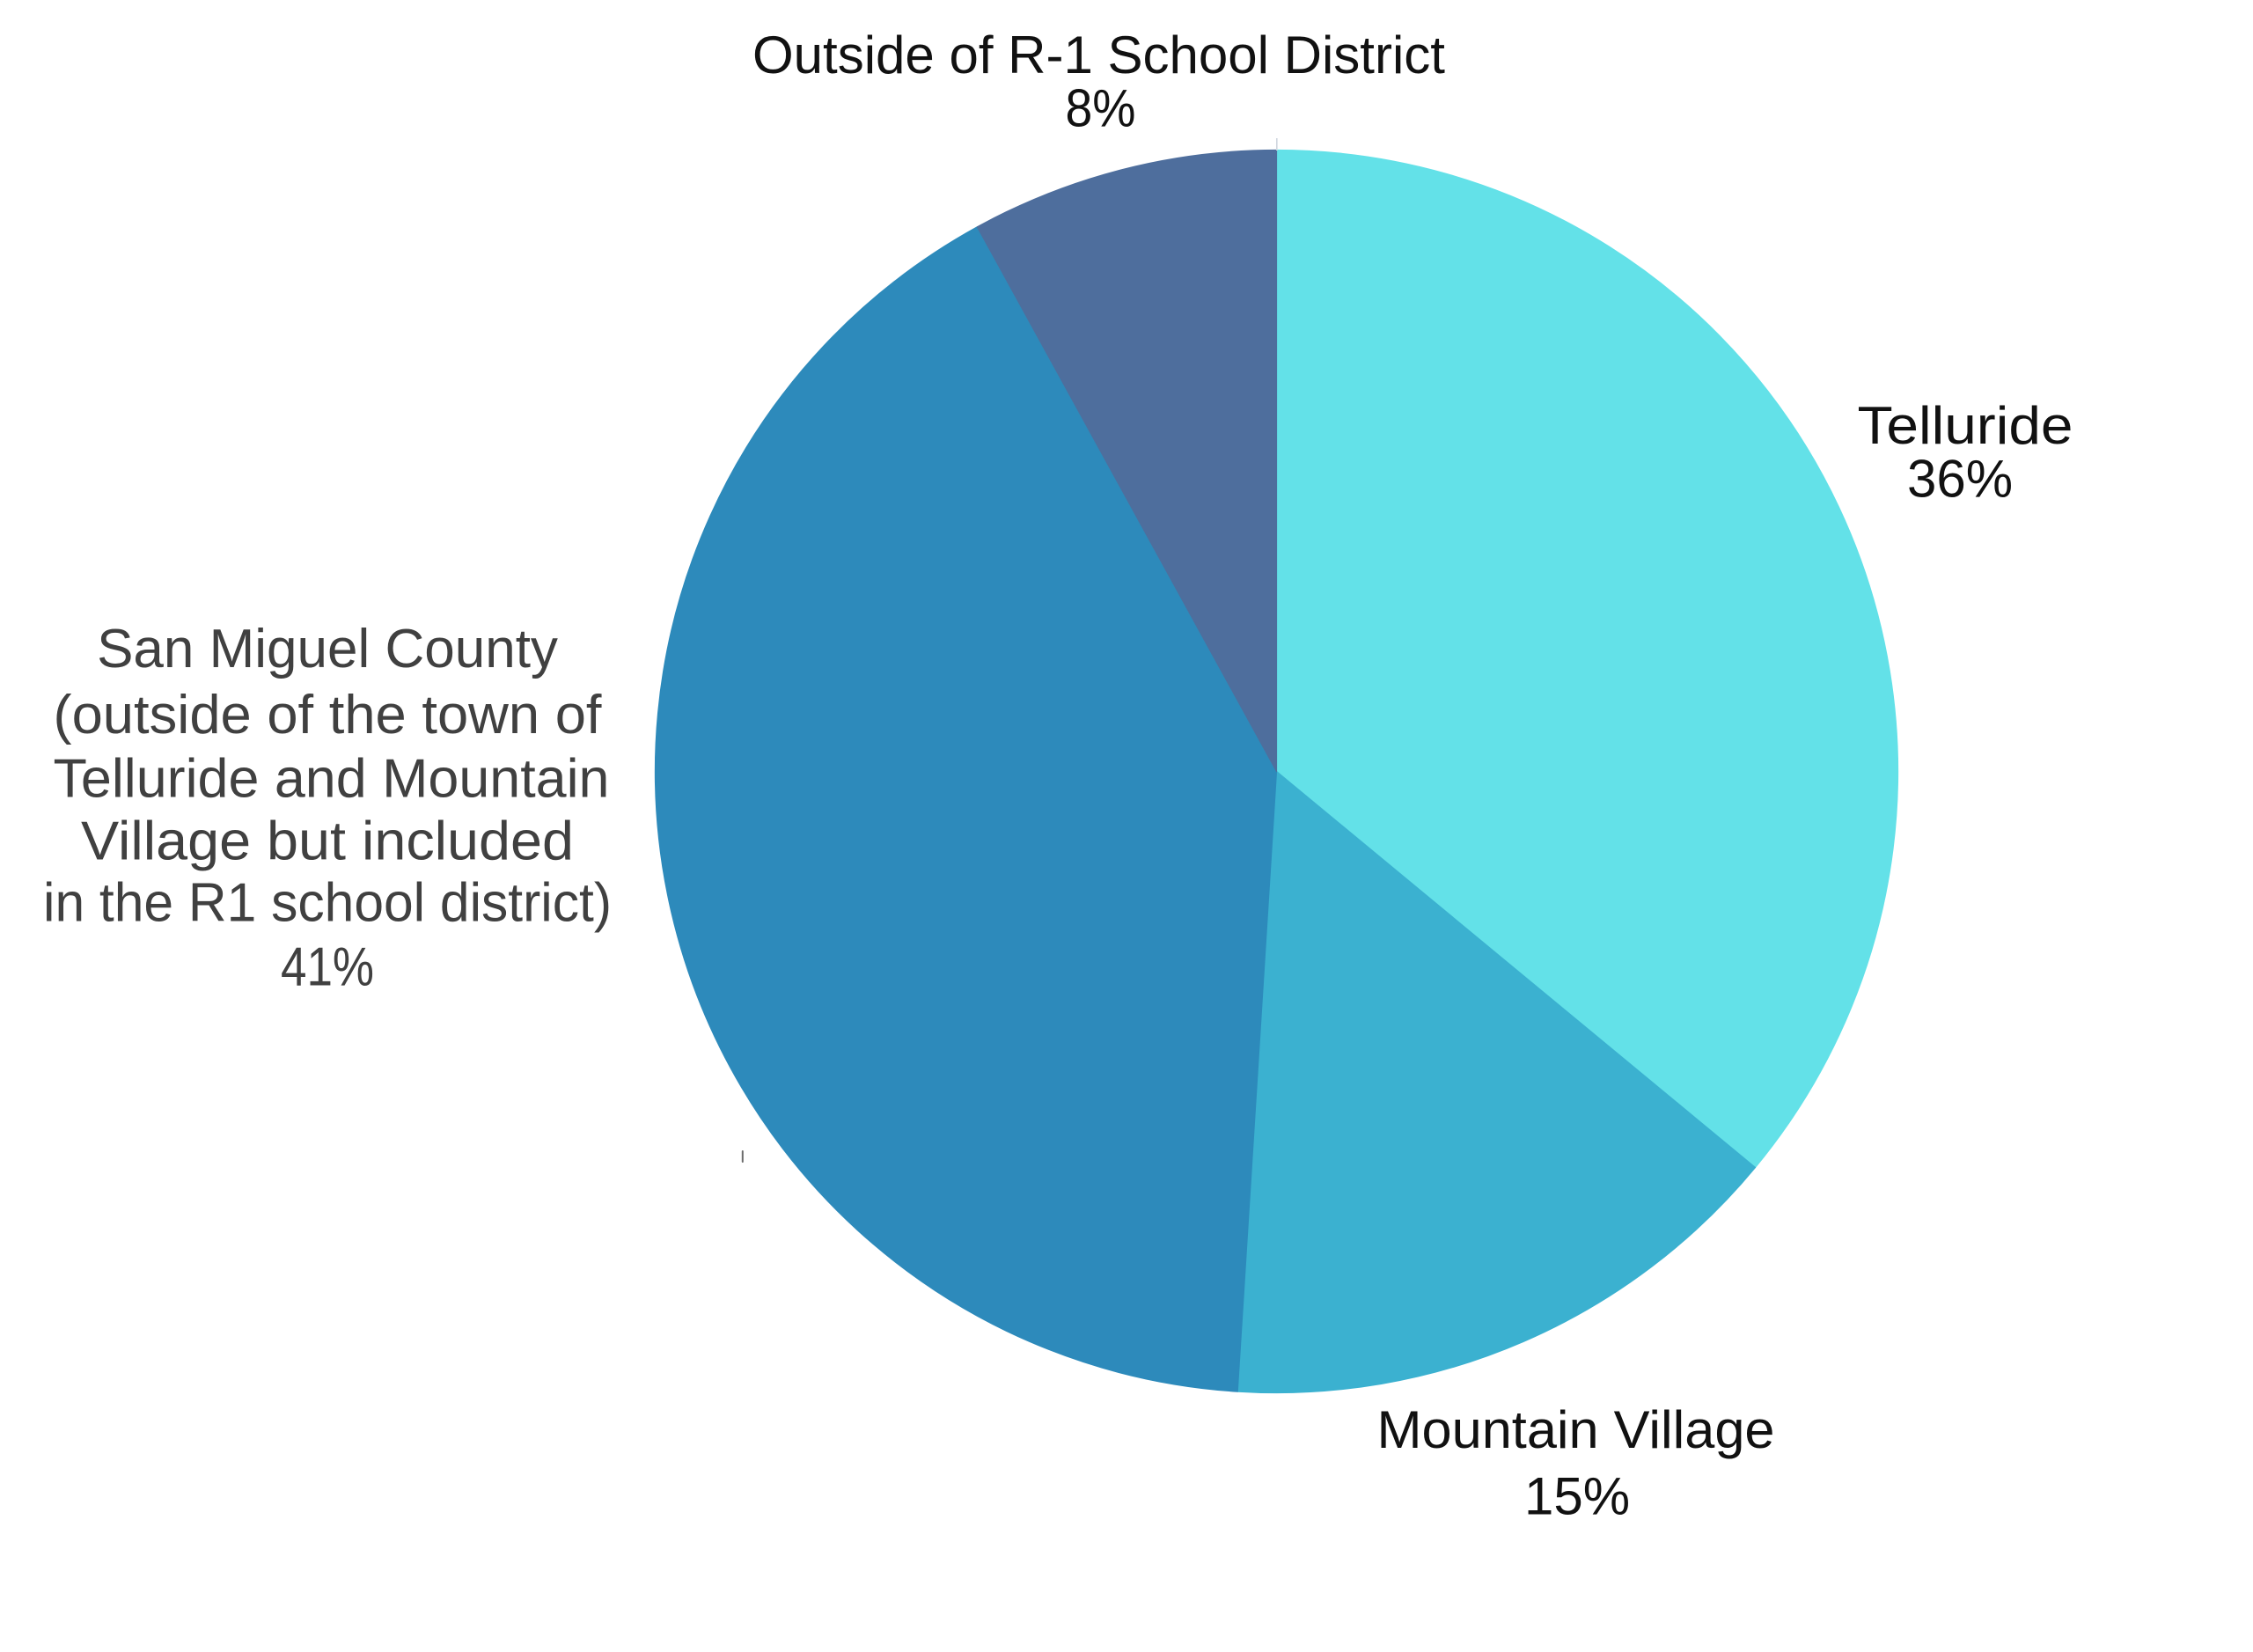 The image size is (2253, 1652). What do you see at coordinates (328, 715) in the screenshot?
I see `svg-text: (outside of the town of` at bounding box center [328, 715].